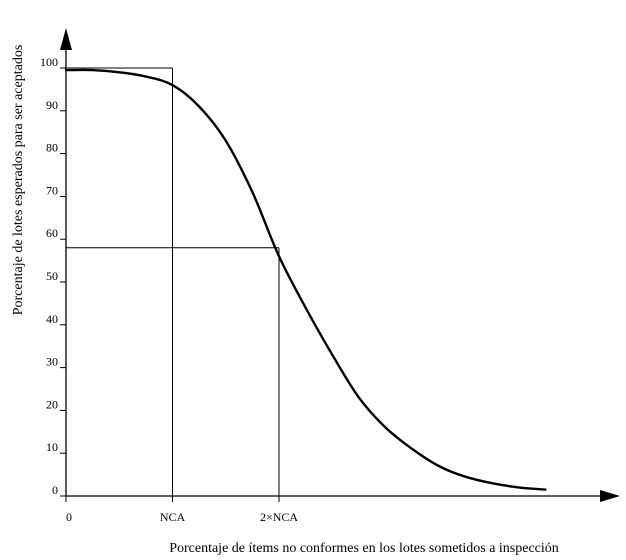 The height and width of the screenshot is (560, 626). Describe the element at coordinates (52, 105) in the screenshot. I see `y-tick-label: 90` at that location.